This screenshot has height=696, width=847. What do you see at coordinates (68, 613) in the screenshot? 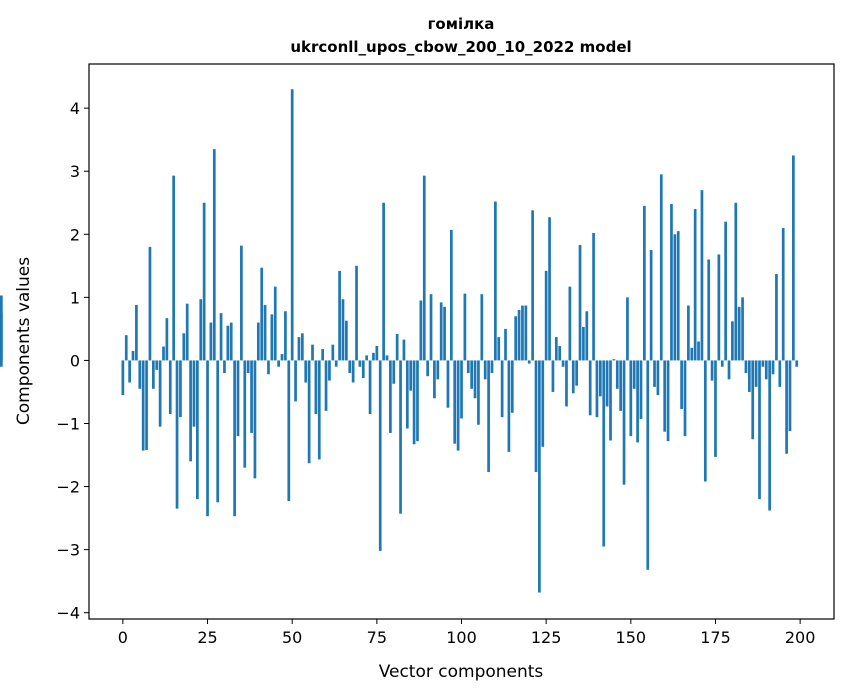
I see `y-tick-label: −4` at bounding box center [68, 613].